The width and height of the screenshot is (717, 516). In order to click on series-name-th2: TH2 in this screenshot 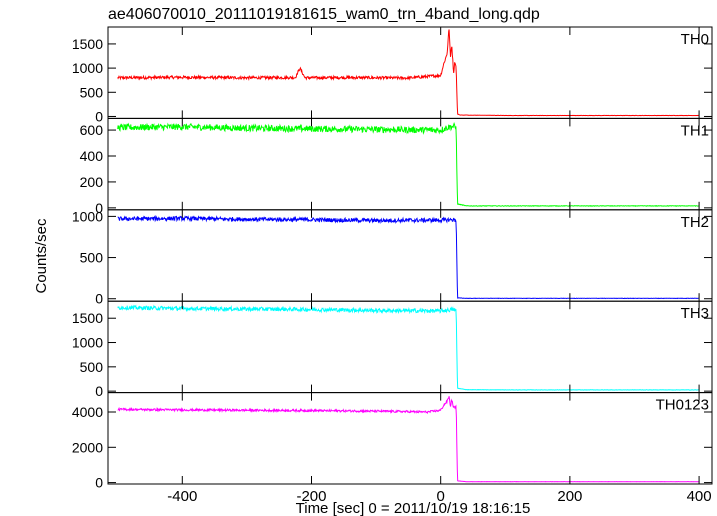, I will do `click(695, 222)`.